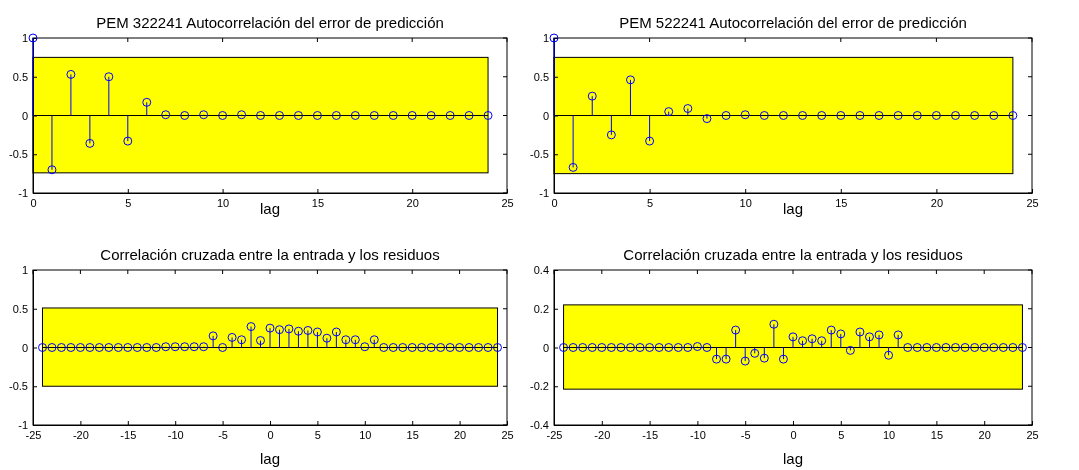 This screenshot has width=1079, height=470. I want to click on x-tick-label: 20, so click(937, 202).